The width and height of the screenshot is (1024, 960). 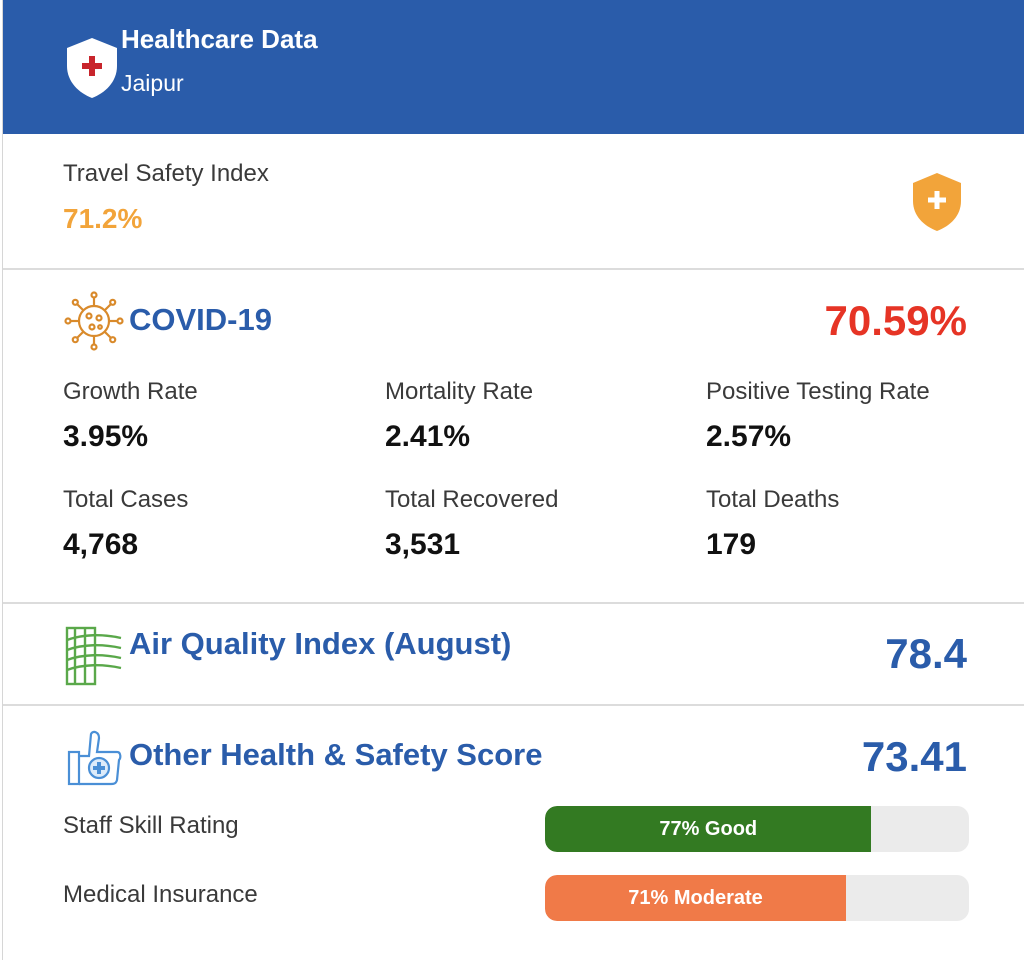 I want to click on staff-skill-bar-text: 77% Good, so click(x=708, y=829).